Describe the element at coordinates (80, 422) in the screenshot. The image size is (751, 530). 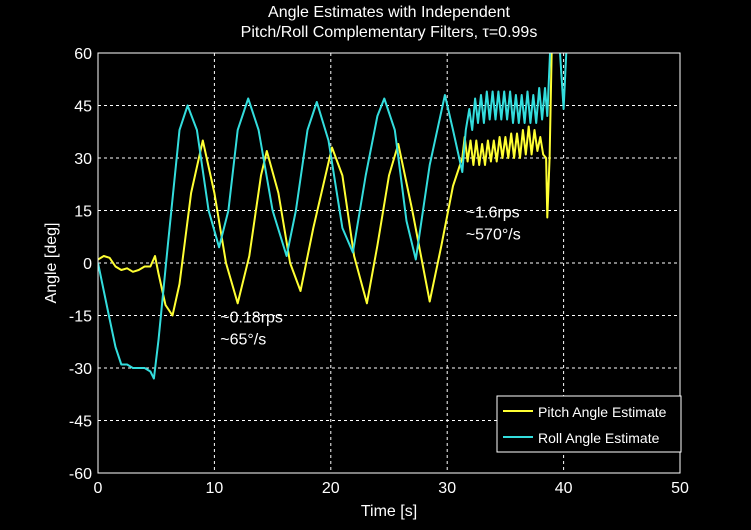
I see `y-tick-label: -45` at that location.